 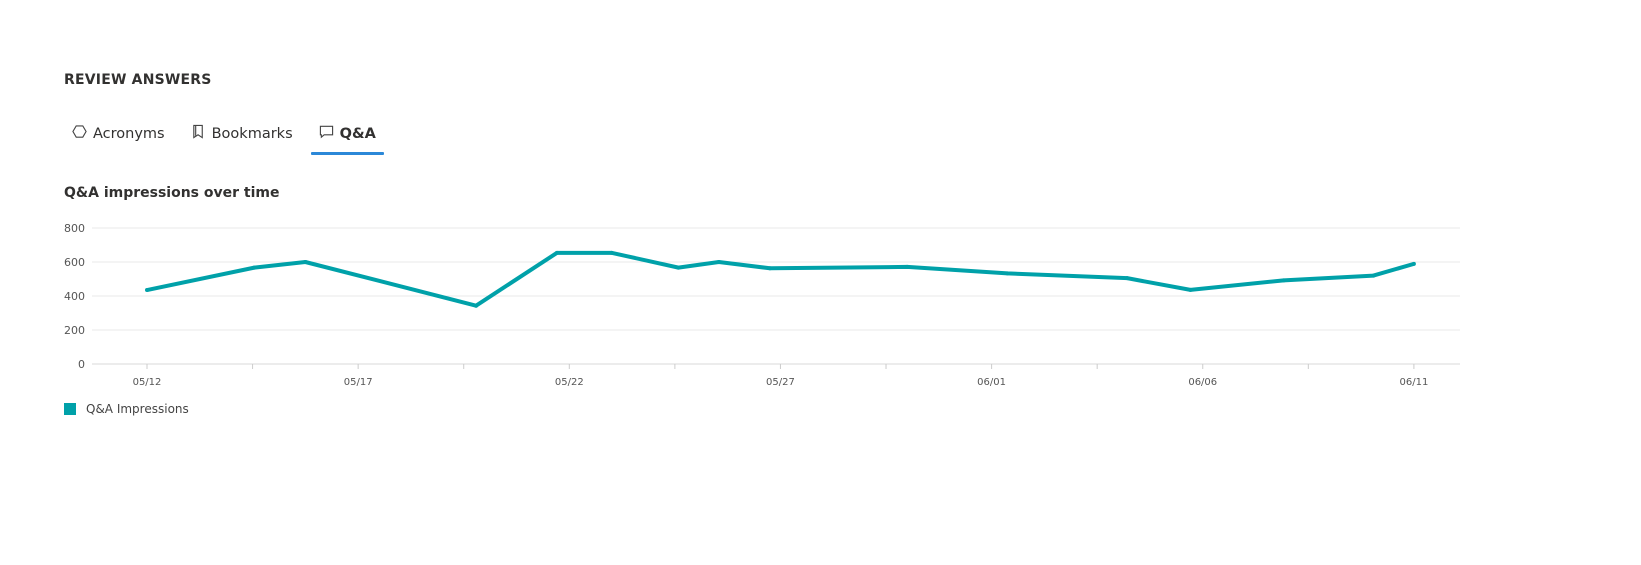 I want to click on chart-title: Q&A impressions over time, so click(x=172, y=193).